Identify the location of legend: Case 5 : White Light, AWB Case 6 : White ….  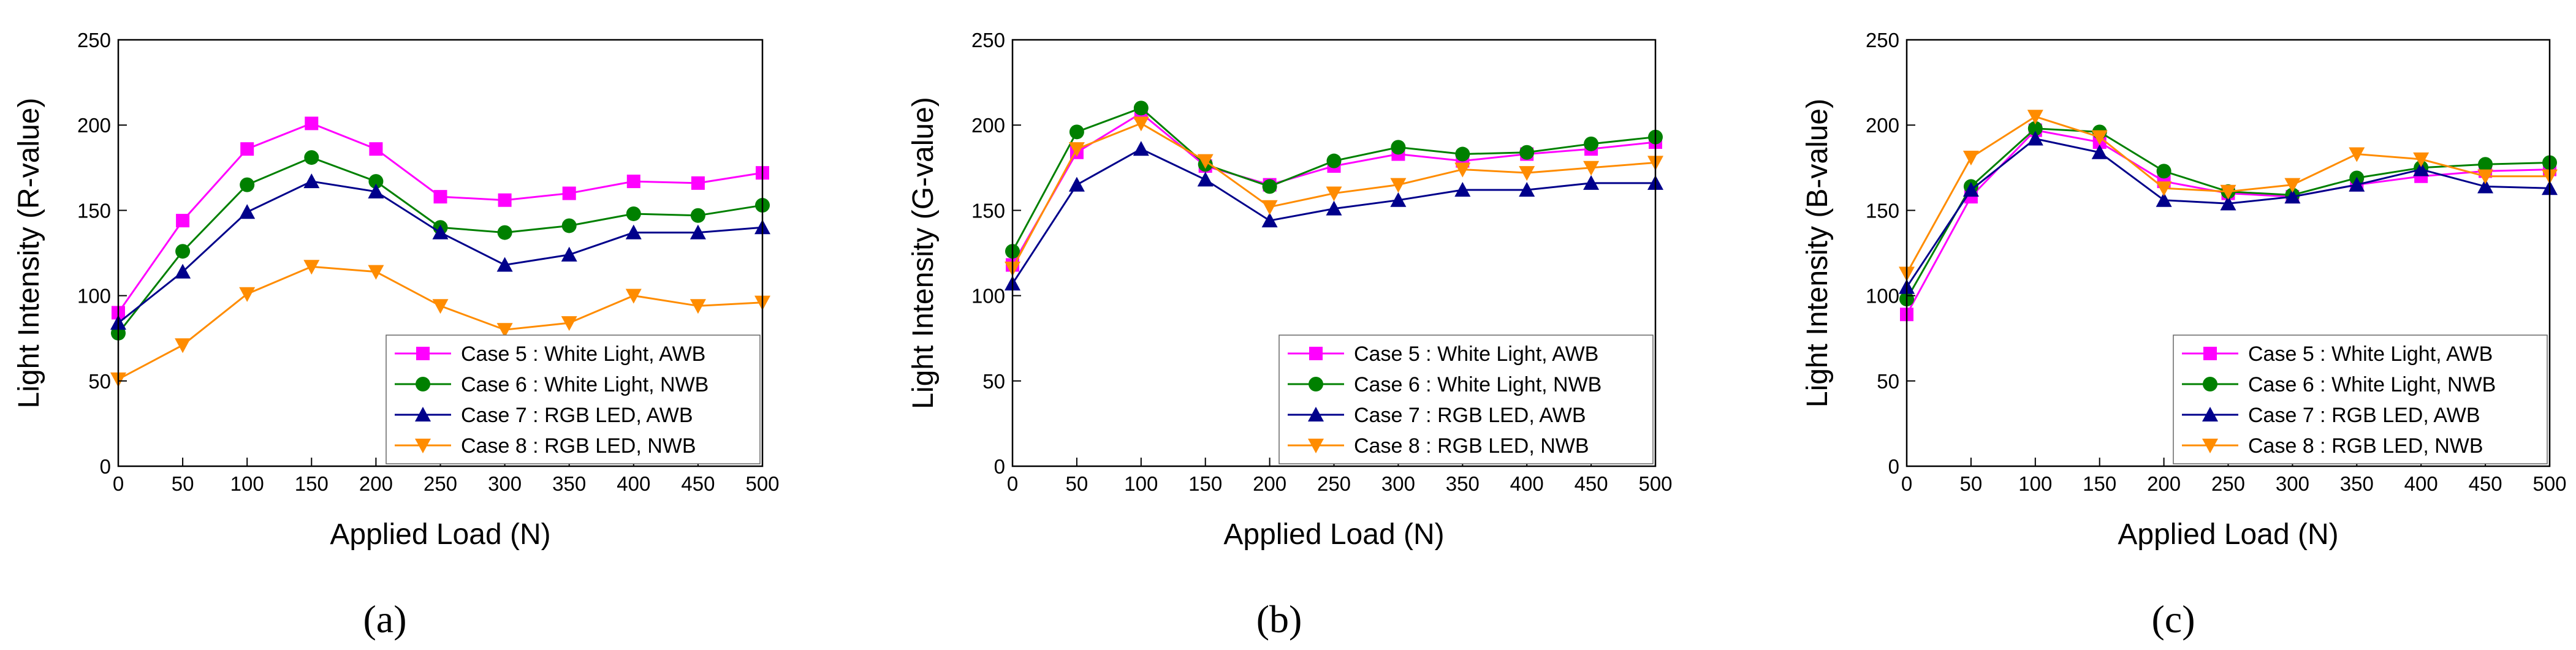
(1466, 399).